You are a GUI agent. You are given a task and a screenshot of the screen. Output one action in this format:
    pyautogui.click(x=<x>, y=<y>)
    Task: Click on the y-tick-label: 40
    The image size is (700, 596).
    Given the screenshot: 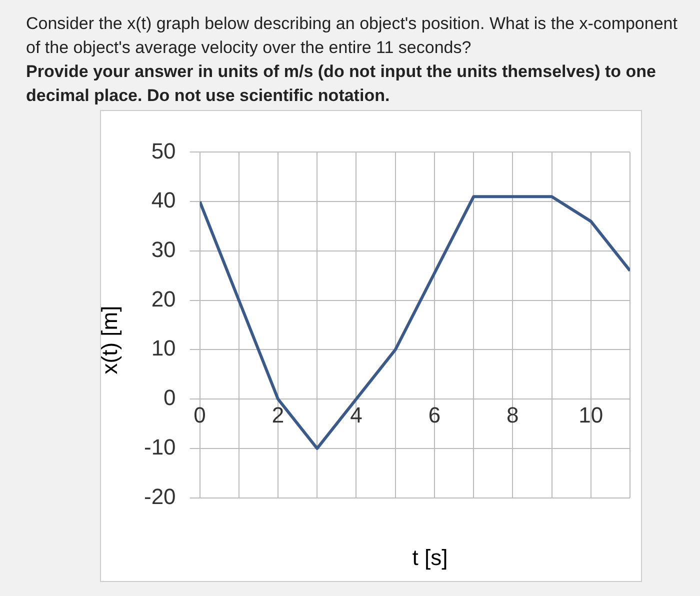 What is the action you would take?
    pyautogui.click(x=163, y=200)
    